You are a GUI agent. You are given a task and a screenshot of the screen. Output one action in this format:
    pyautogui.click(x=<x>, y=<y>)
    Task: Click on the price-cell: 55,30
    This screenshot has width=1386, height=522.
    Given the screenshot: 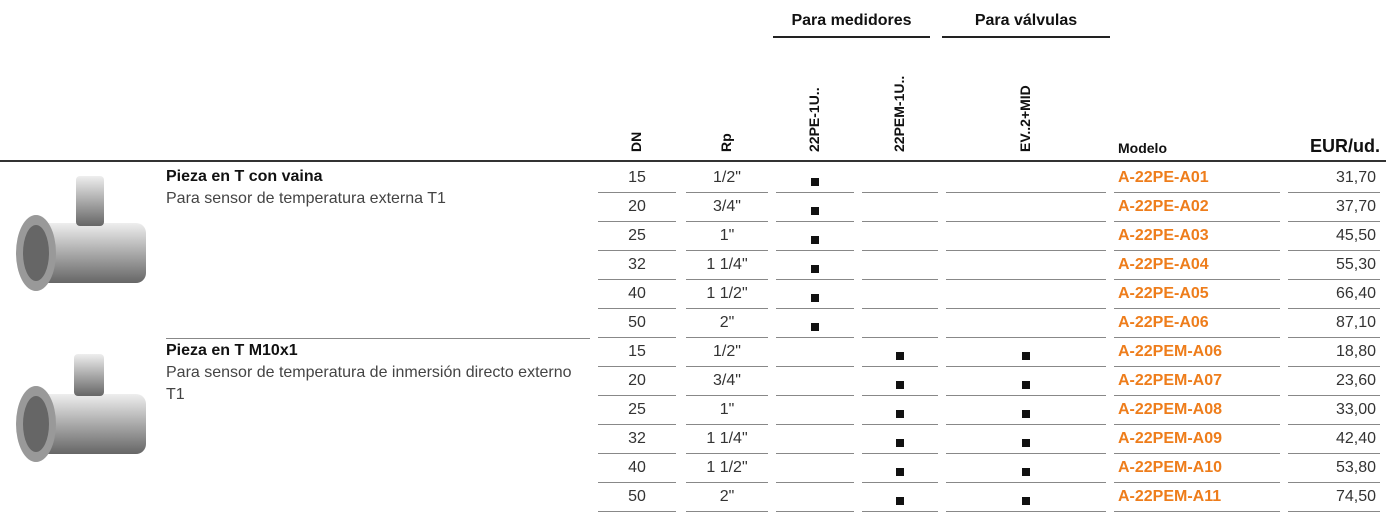 What is the action you would take?
    pyautogui.click(x=1334, y=265)
    